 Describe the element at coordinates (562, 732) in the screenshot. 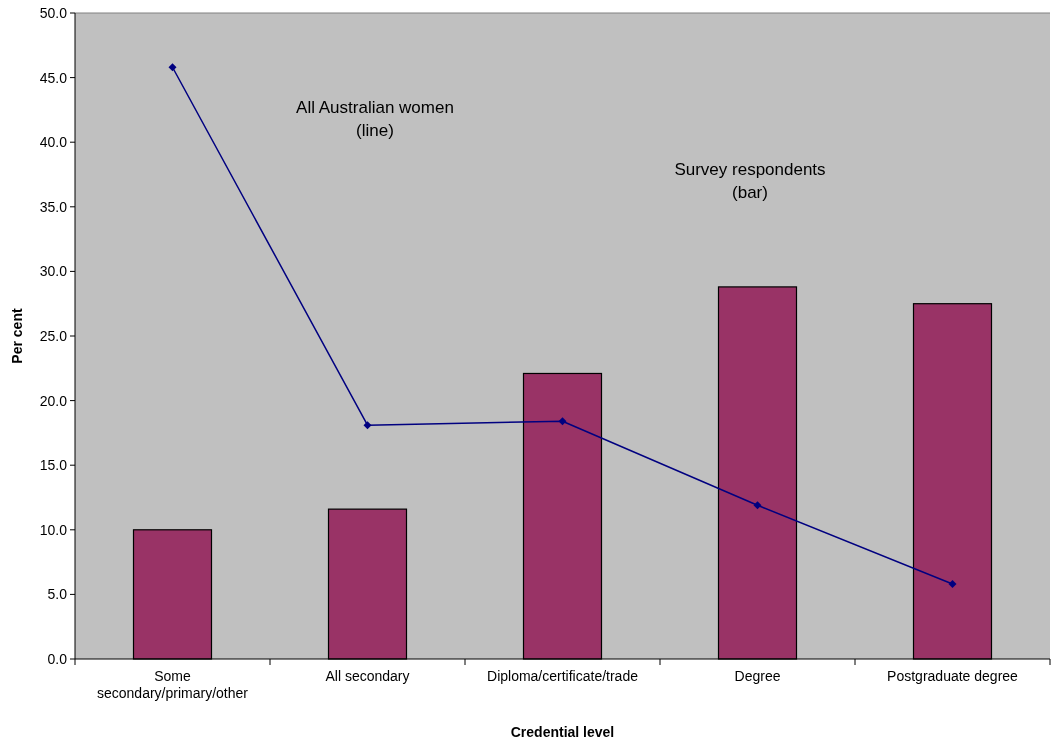

I see `x-axis-title: Credential level` at that location.